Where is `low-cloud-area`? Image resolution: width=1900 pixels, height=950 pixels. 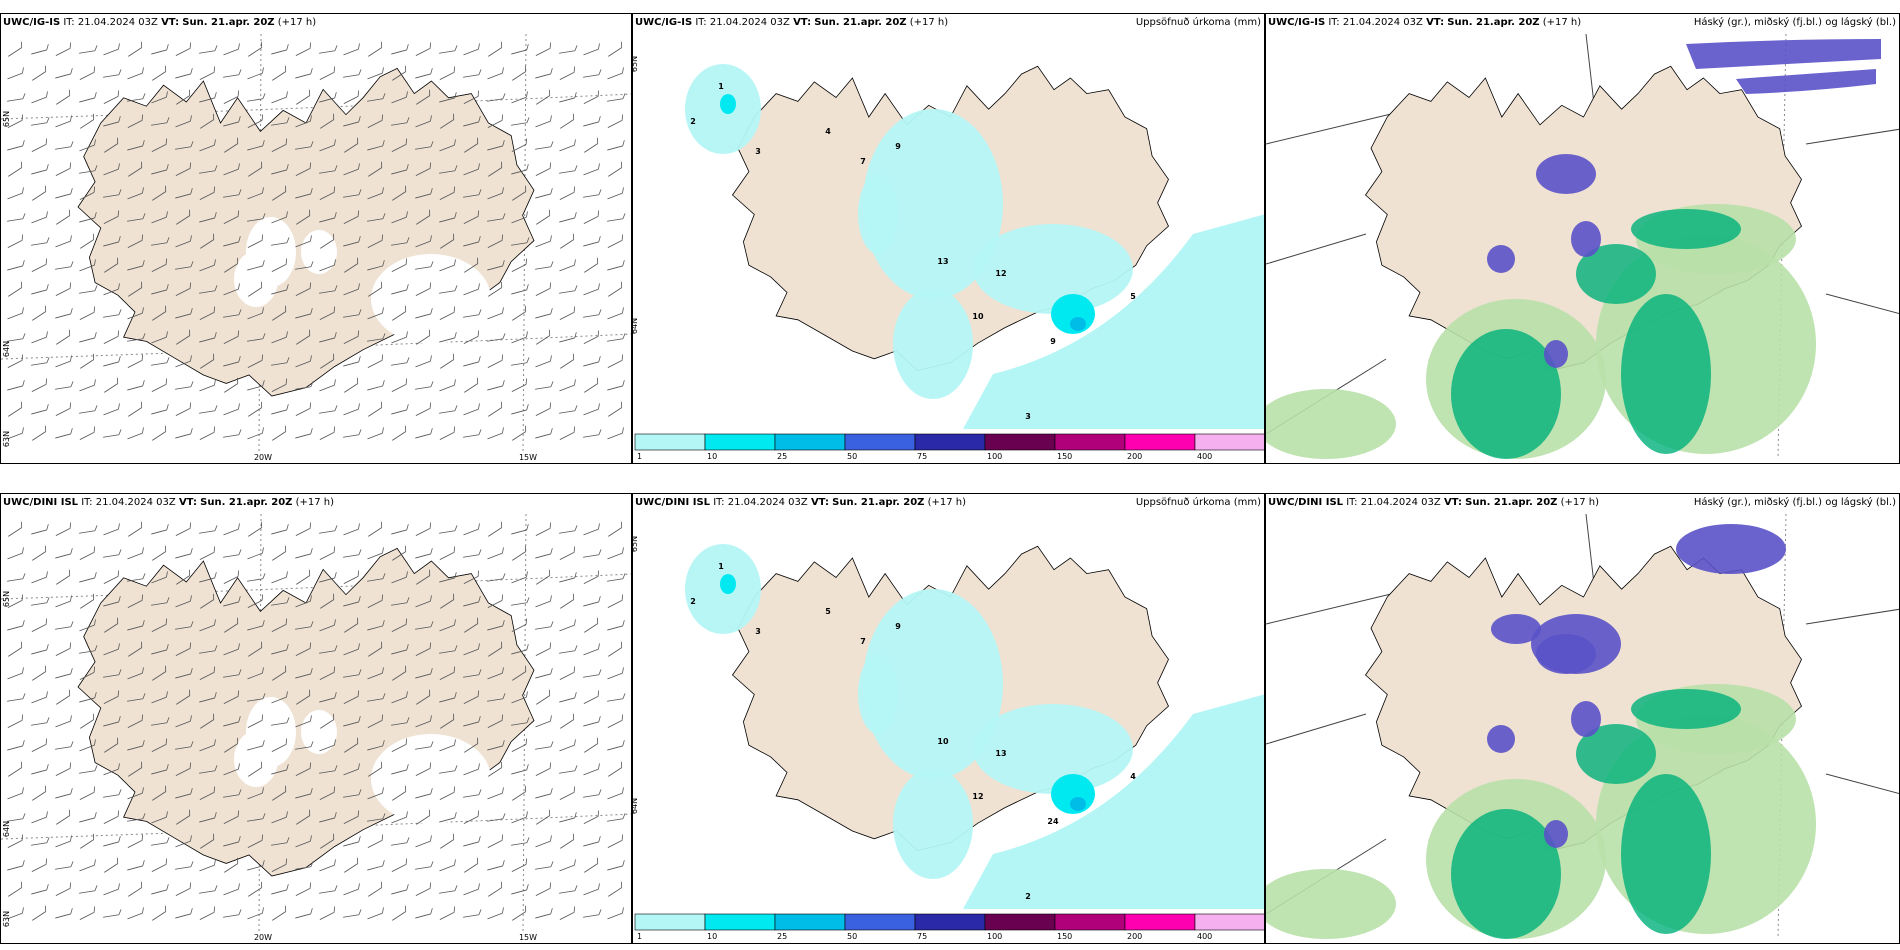
low-cloud-area is located at coordinates (1331, 904).